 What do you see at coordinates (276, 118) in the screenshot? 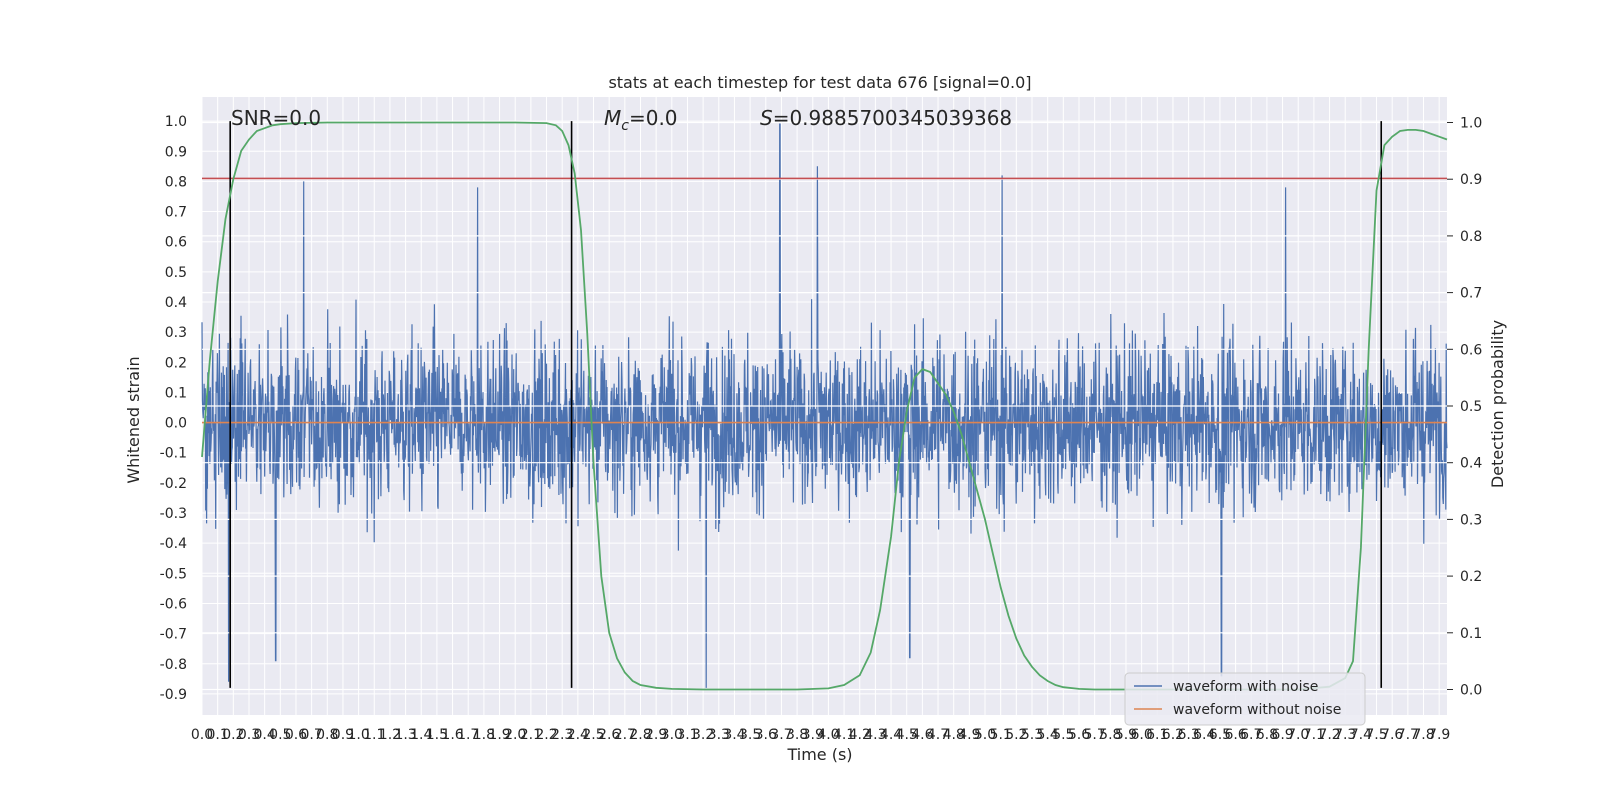
I see `snr-annotation: SNR=0.0` at bounding box center [276, 118].